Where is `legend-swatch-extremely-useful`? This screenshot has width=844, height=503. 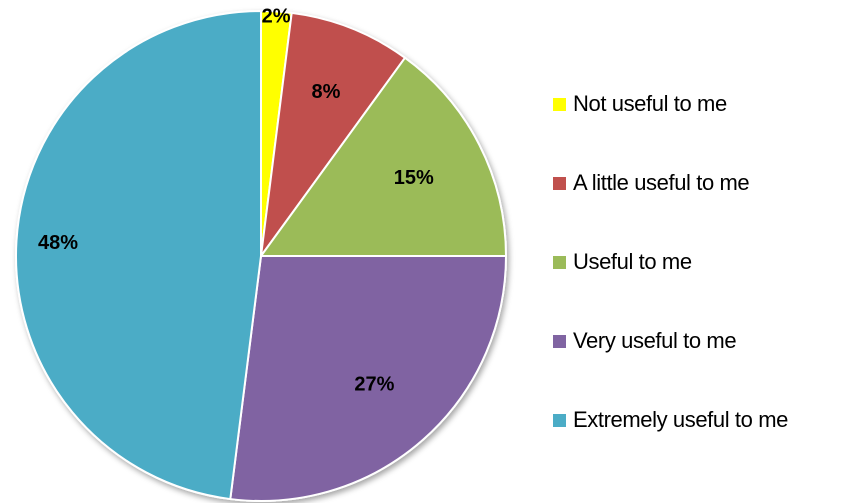 legend-swatch-extremely-useful is located at coordinates (559, 420).